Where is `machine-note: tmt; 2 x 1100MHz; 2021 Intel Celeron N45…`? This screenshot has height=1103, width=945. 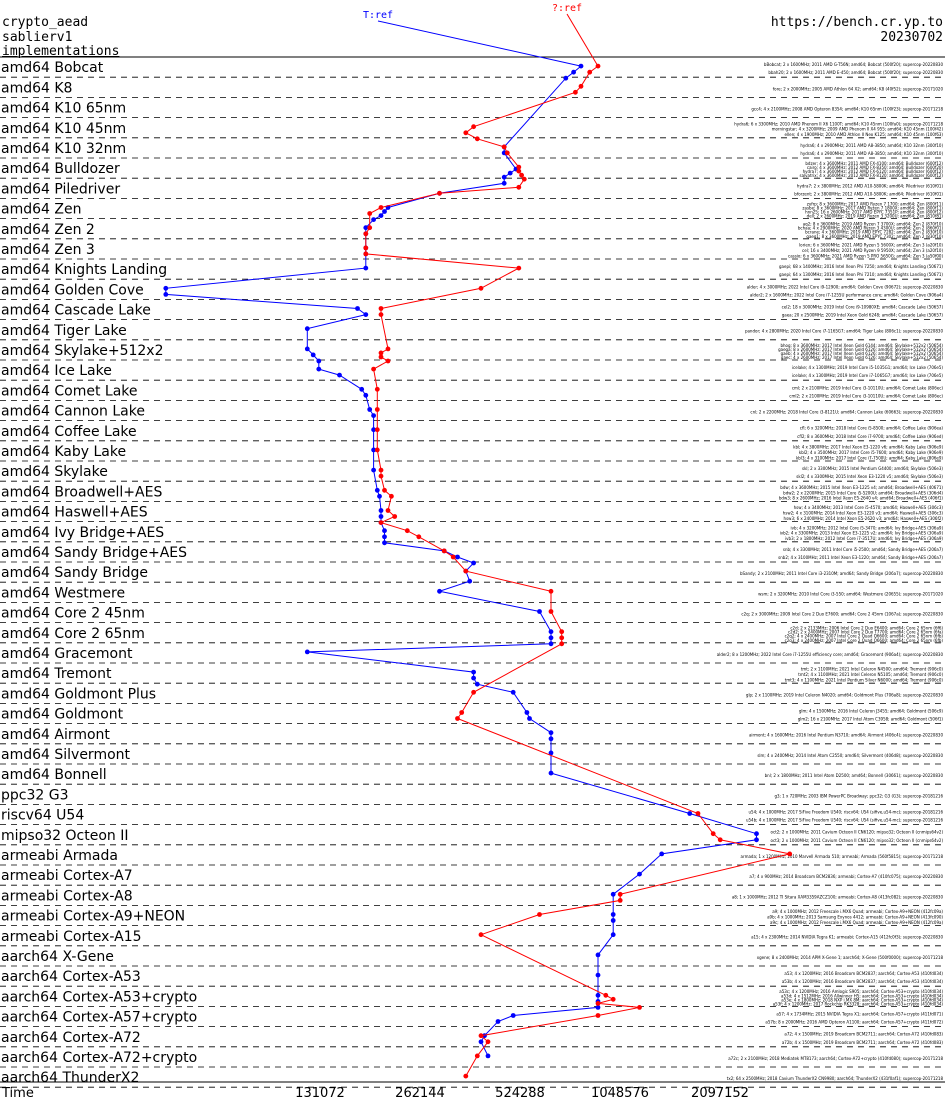 machine-note: tmt; 2 x 1100MHz; 2021 Intel Celeron N45… is located at coordinates (872, 669).